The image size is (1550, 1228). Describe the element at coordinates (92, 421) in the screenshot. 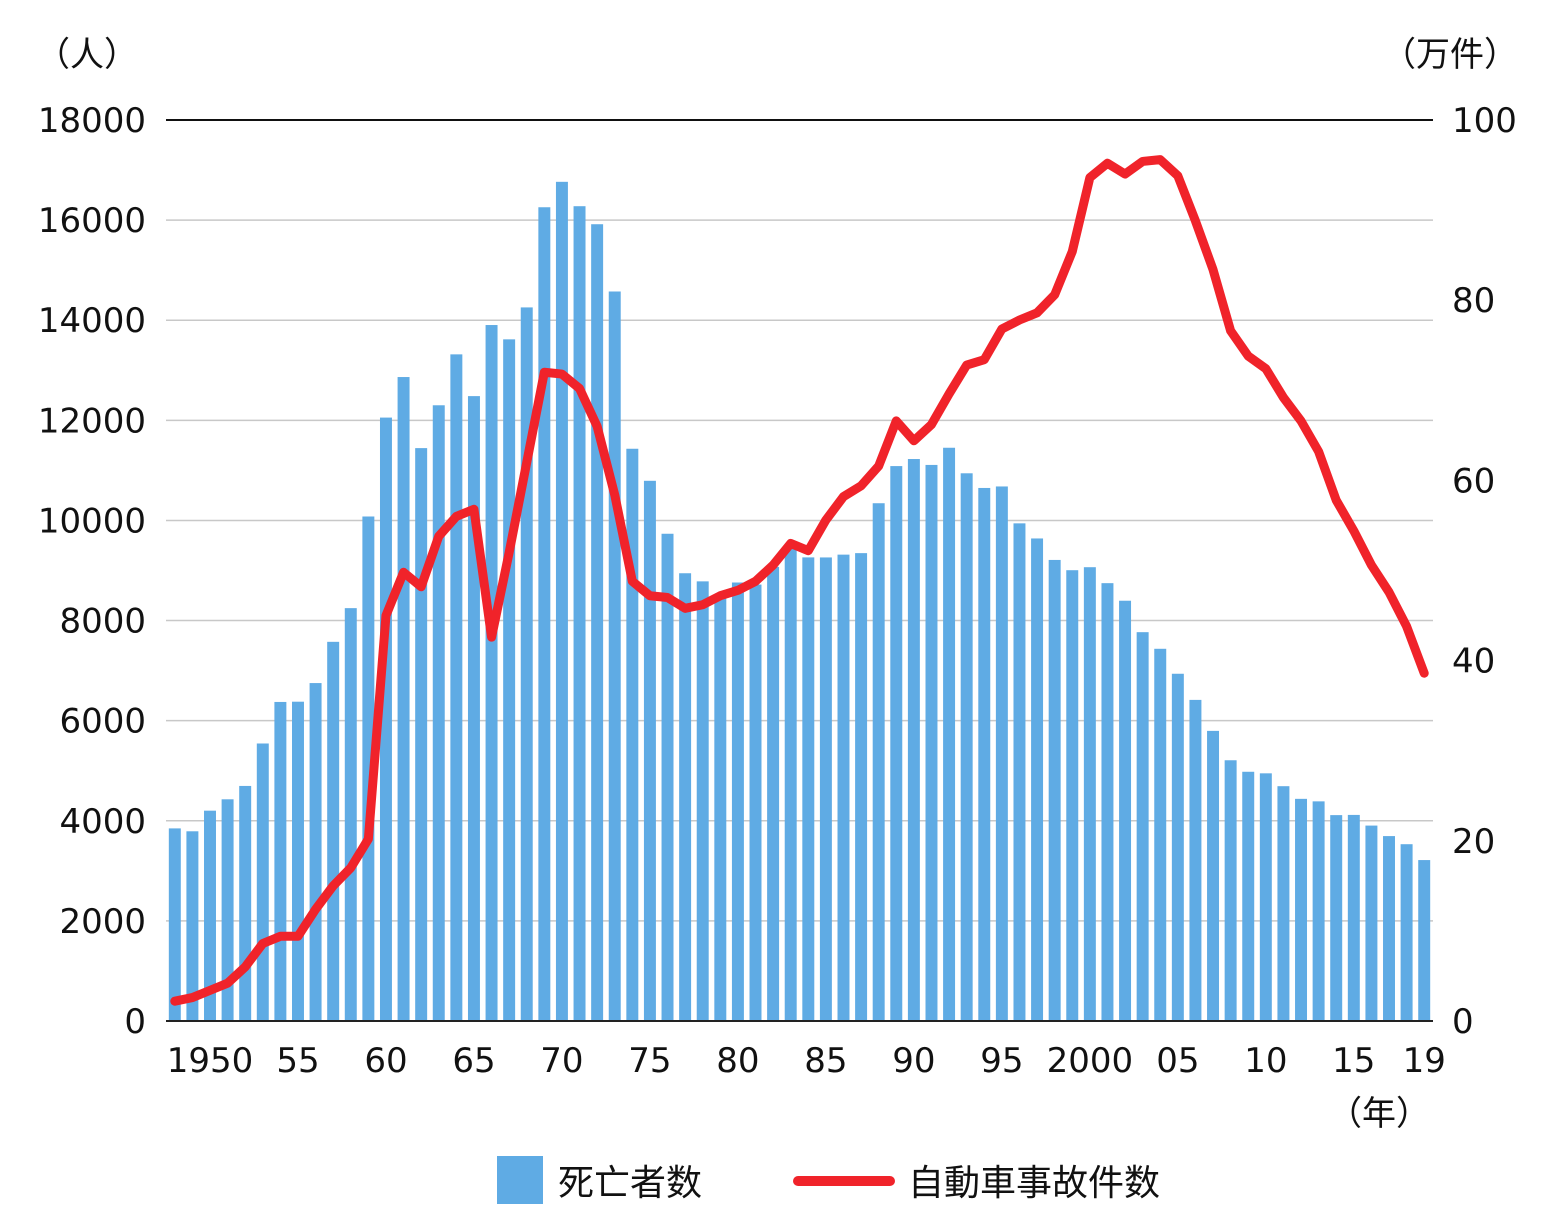

I see `left-tick-label: 12000` at that location.